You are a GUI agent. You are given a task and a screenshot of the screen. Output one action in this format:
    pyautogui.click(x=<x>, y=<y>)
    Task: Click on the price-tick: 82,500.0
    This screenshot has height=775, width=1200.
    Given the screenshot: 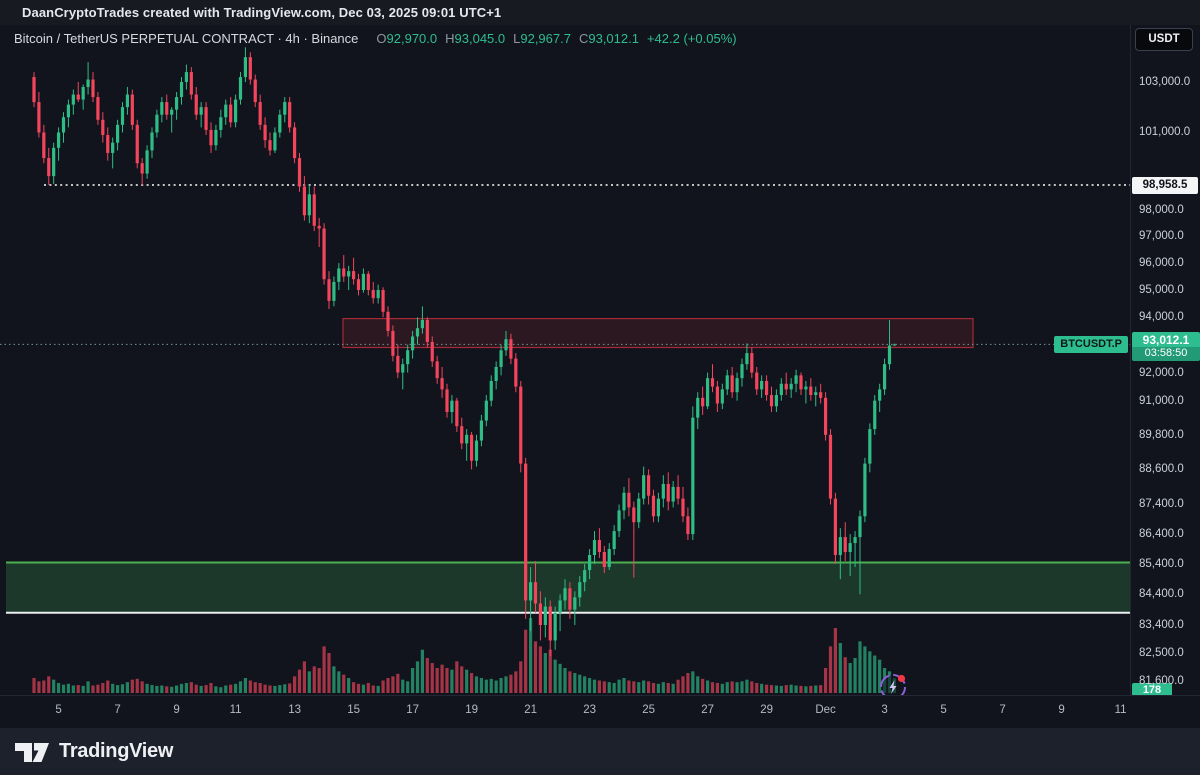 What is the action you would take?
    pyautogui.click(x=1161, y=652)
    